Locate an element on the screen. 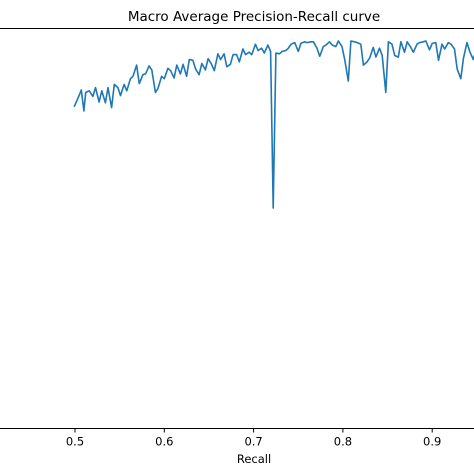 The width and height of the screenshot is (474, 474). x-tick-label: 0.5 is located at coordinates (75, 442).